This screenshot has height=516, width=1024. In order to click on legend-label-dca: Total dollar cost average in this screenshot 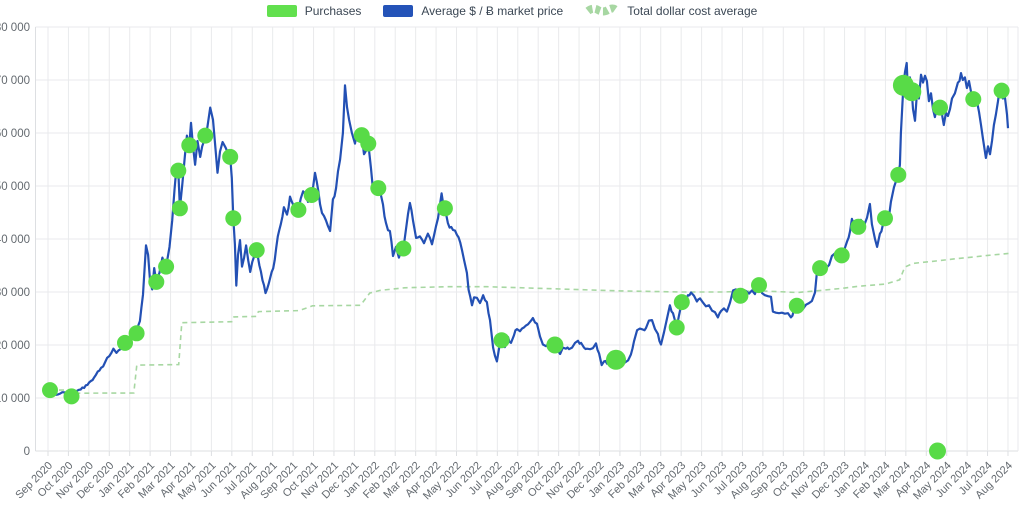, I will do `click(692, 11)`.